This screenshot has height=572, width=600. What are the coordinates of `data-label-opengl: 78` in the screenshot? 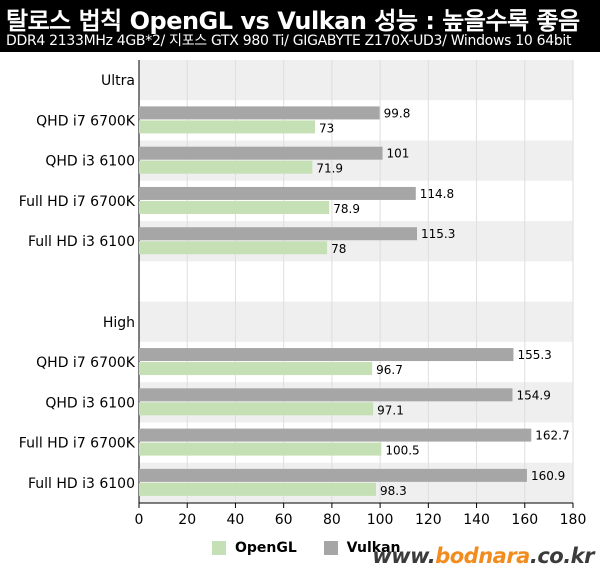 It's located at (338, 249).